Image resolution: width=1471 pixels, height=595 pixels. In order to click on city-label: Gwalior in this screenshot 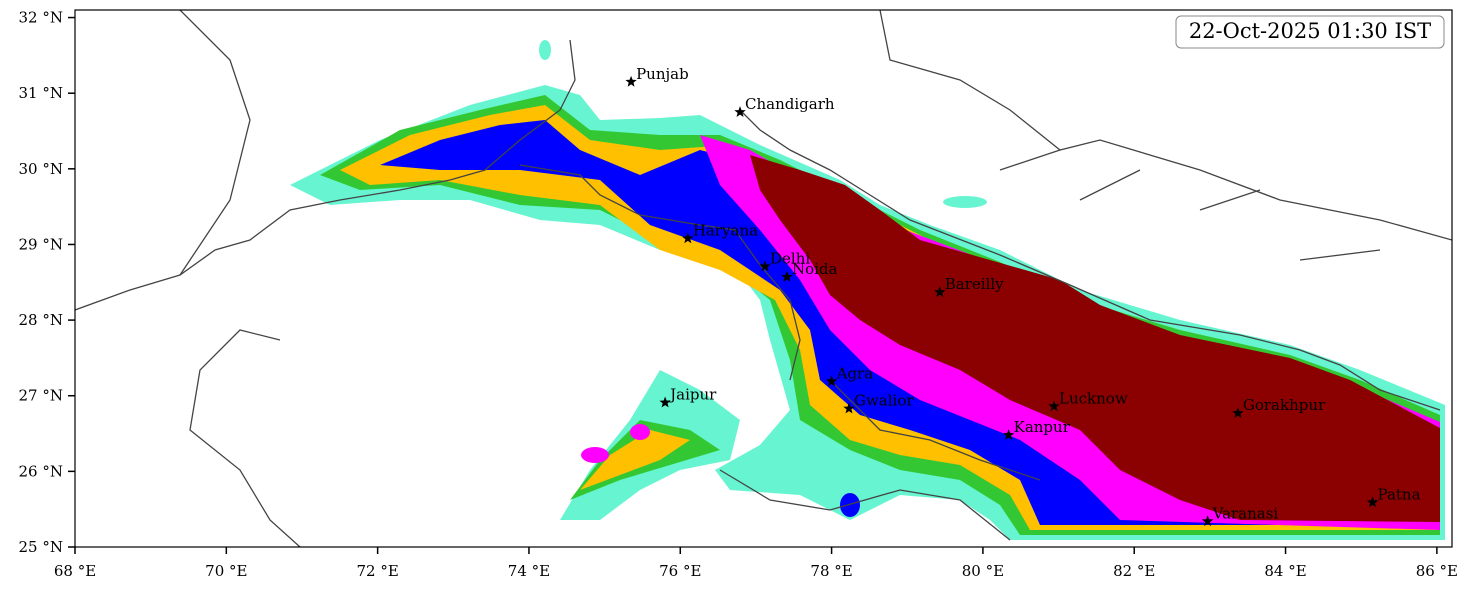, I will do `click(884, 401)`.